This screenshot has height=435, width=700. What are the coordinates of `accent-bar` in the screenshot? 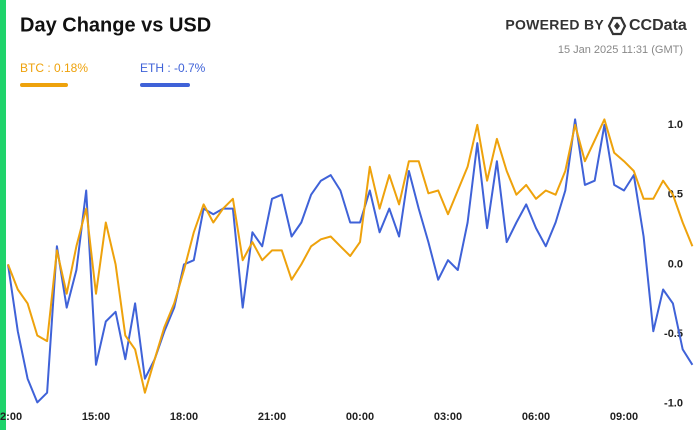 It's located at (3, 215).